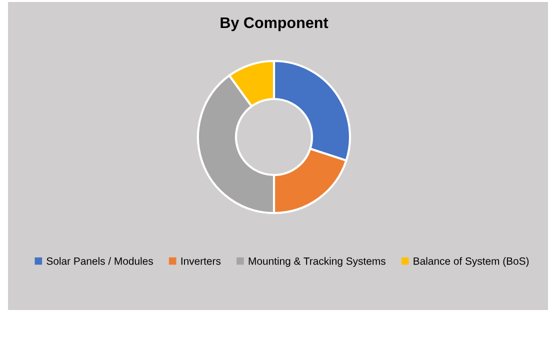 This screenshot has width=557, height=344. What do you see at coordinates (99, 261) in the screenshot?
I see `legend-label: Solar Panels / Modules` at bounding box center [99, 261].